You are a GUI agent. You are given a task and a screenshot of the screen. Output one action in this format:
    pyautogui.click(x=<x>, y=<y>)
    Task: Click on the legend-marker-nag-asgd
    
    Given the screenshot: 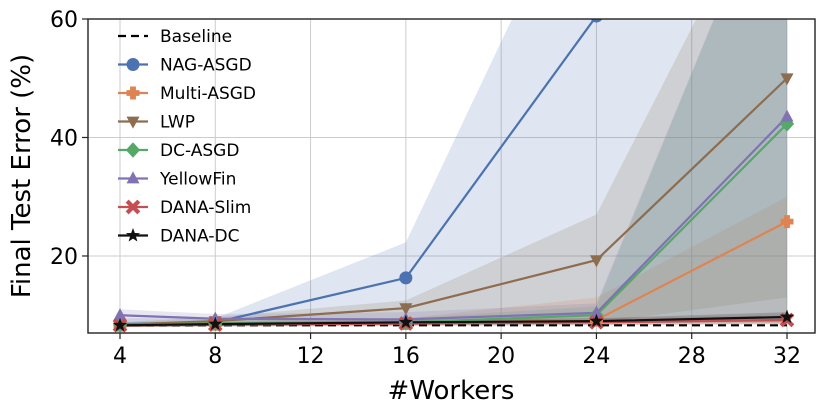 What is the action you would take?
    pyautogui.click(x=133, y=64)
    